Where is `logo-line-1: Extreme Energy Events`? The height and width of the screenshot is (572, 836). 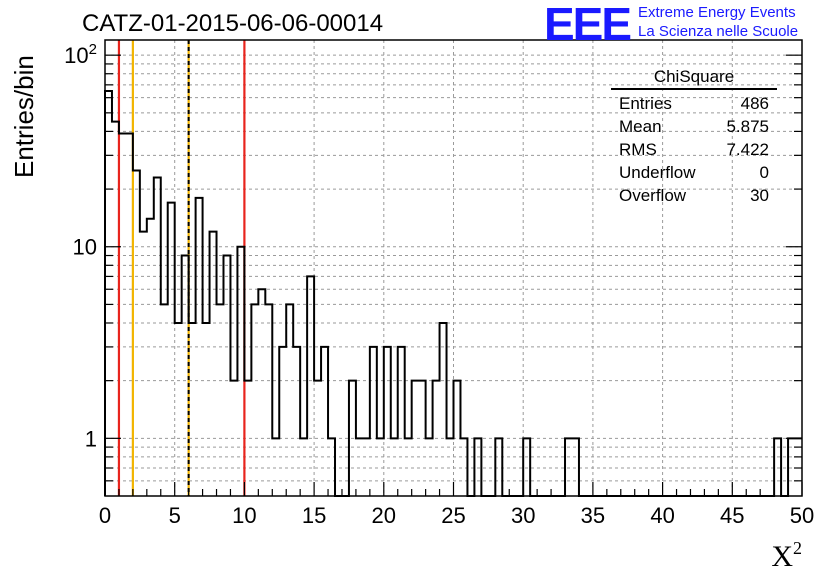
logo-line-1: Extreme Energy Events is located at coordinates (717, 12).